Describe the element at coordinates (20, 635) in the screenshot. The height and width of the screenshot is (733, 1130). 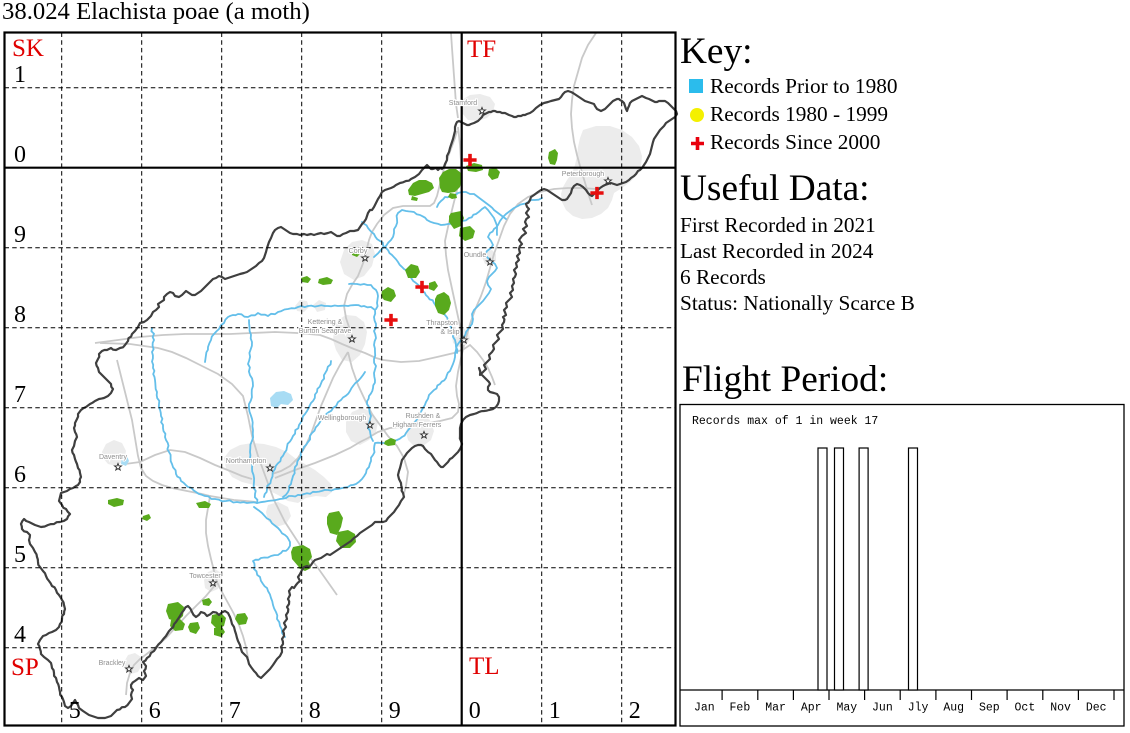
I see `svg-text: 4` at that location.